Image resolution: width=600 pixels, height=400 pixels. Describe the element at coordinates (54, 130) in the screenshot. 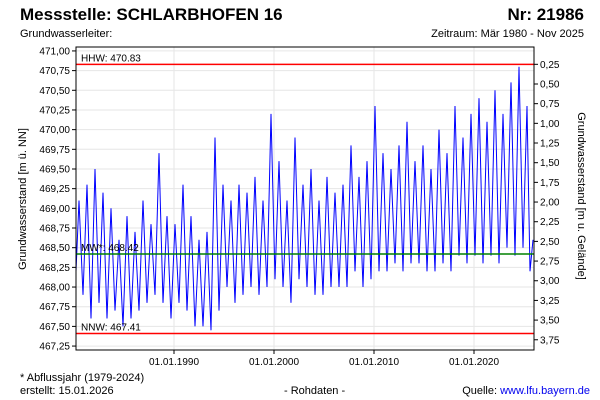

I see `y-tick-label: 470,00` at that location.